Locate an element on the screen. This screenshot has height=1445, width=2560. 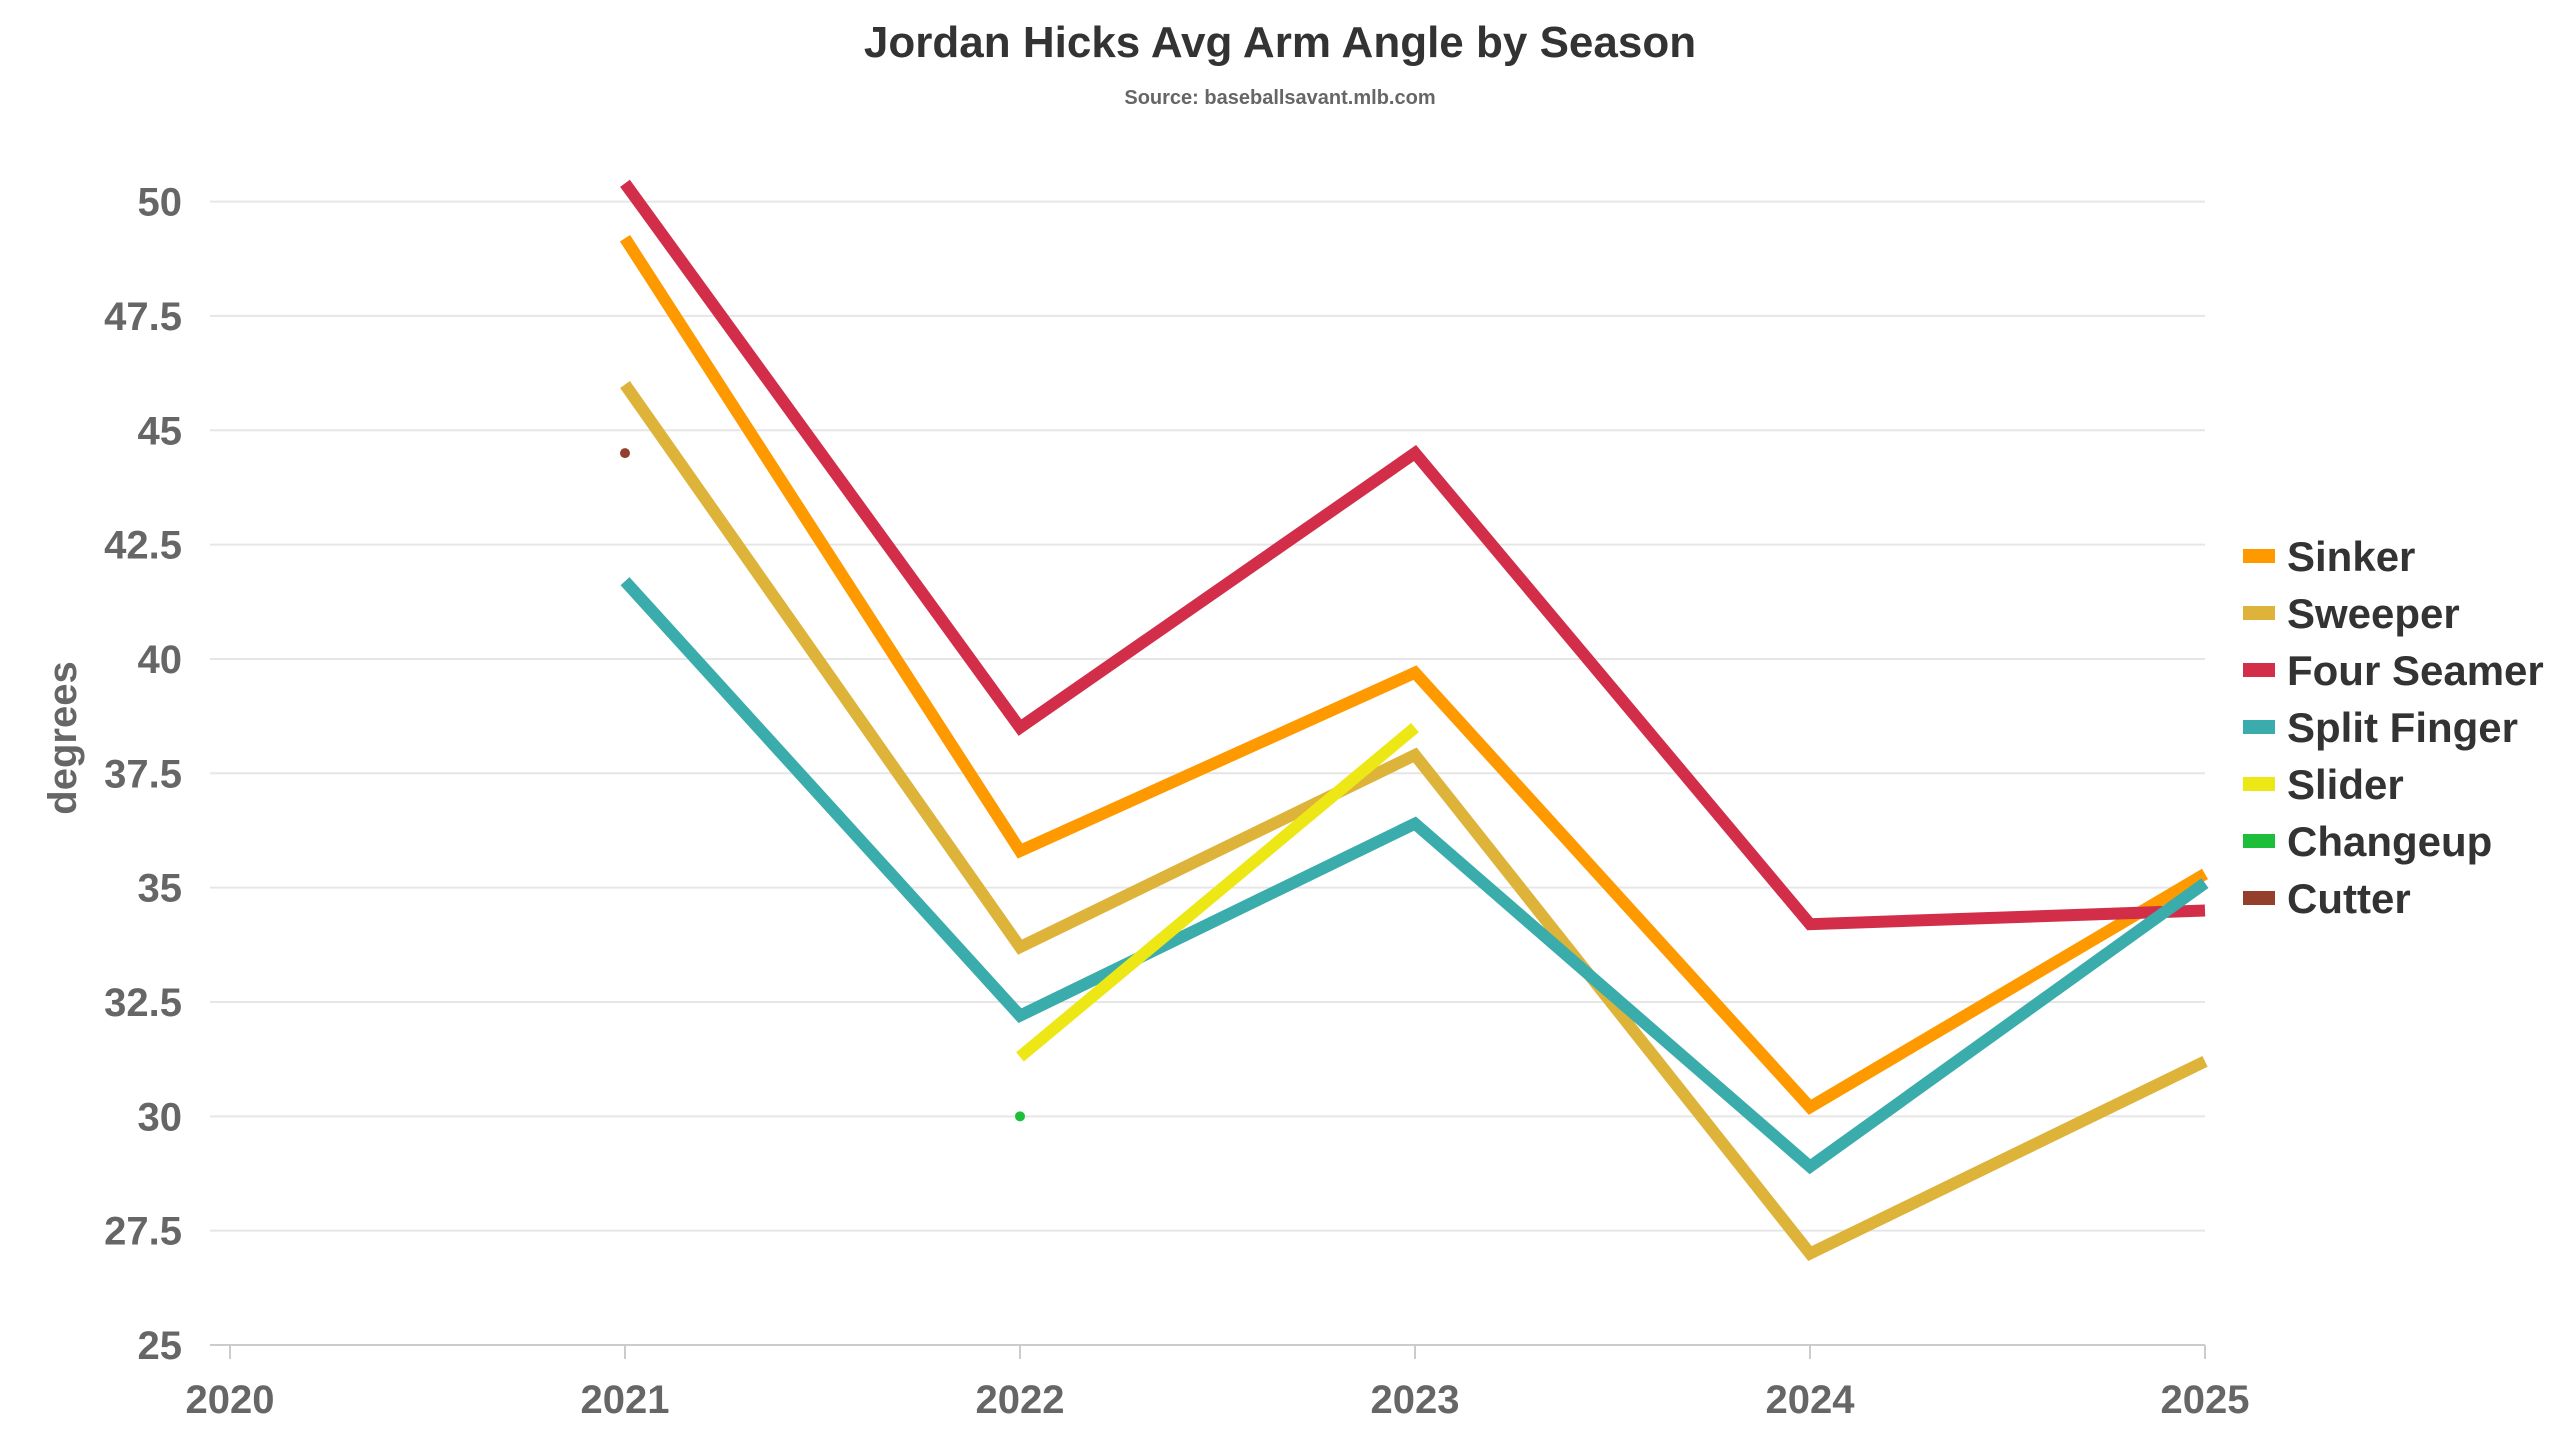
y-tick-label: 30 is located at coordinates (160, 1117).